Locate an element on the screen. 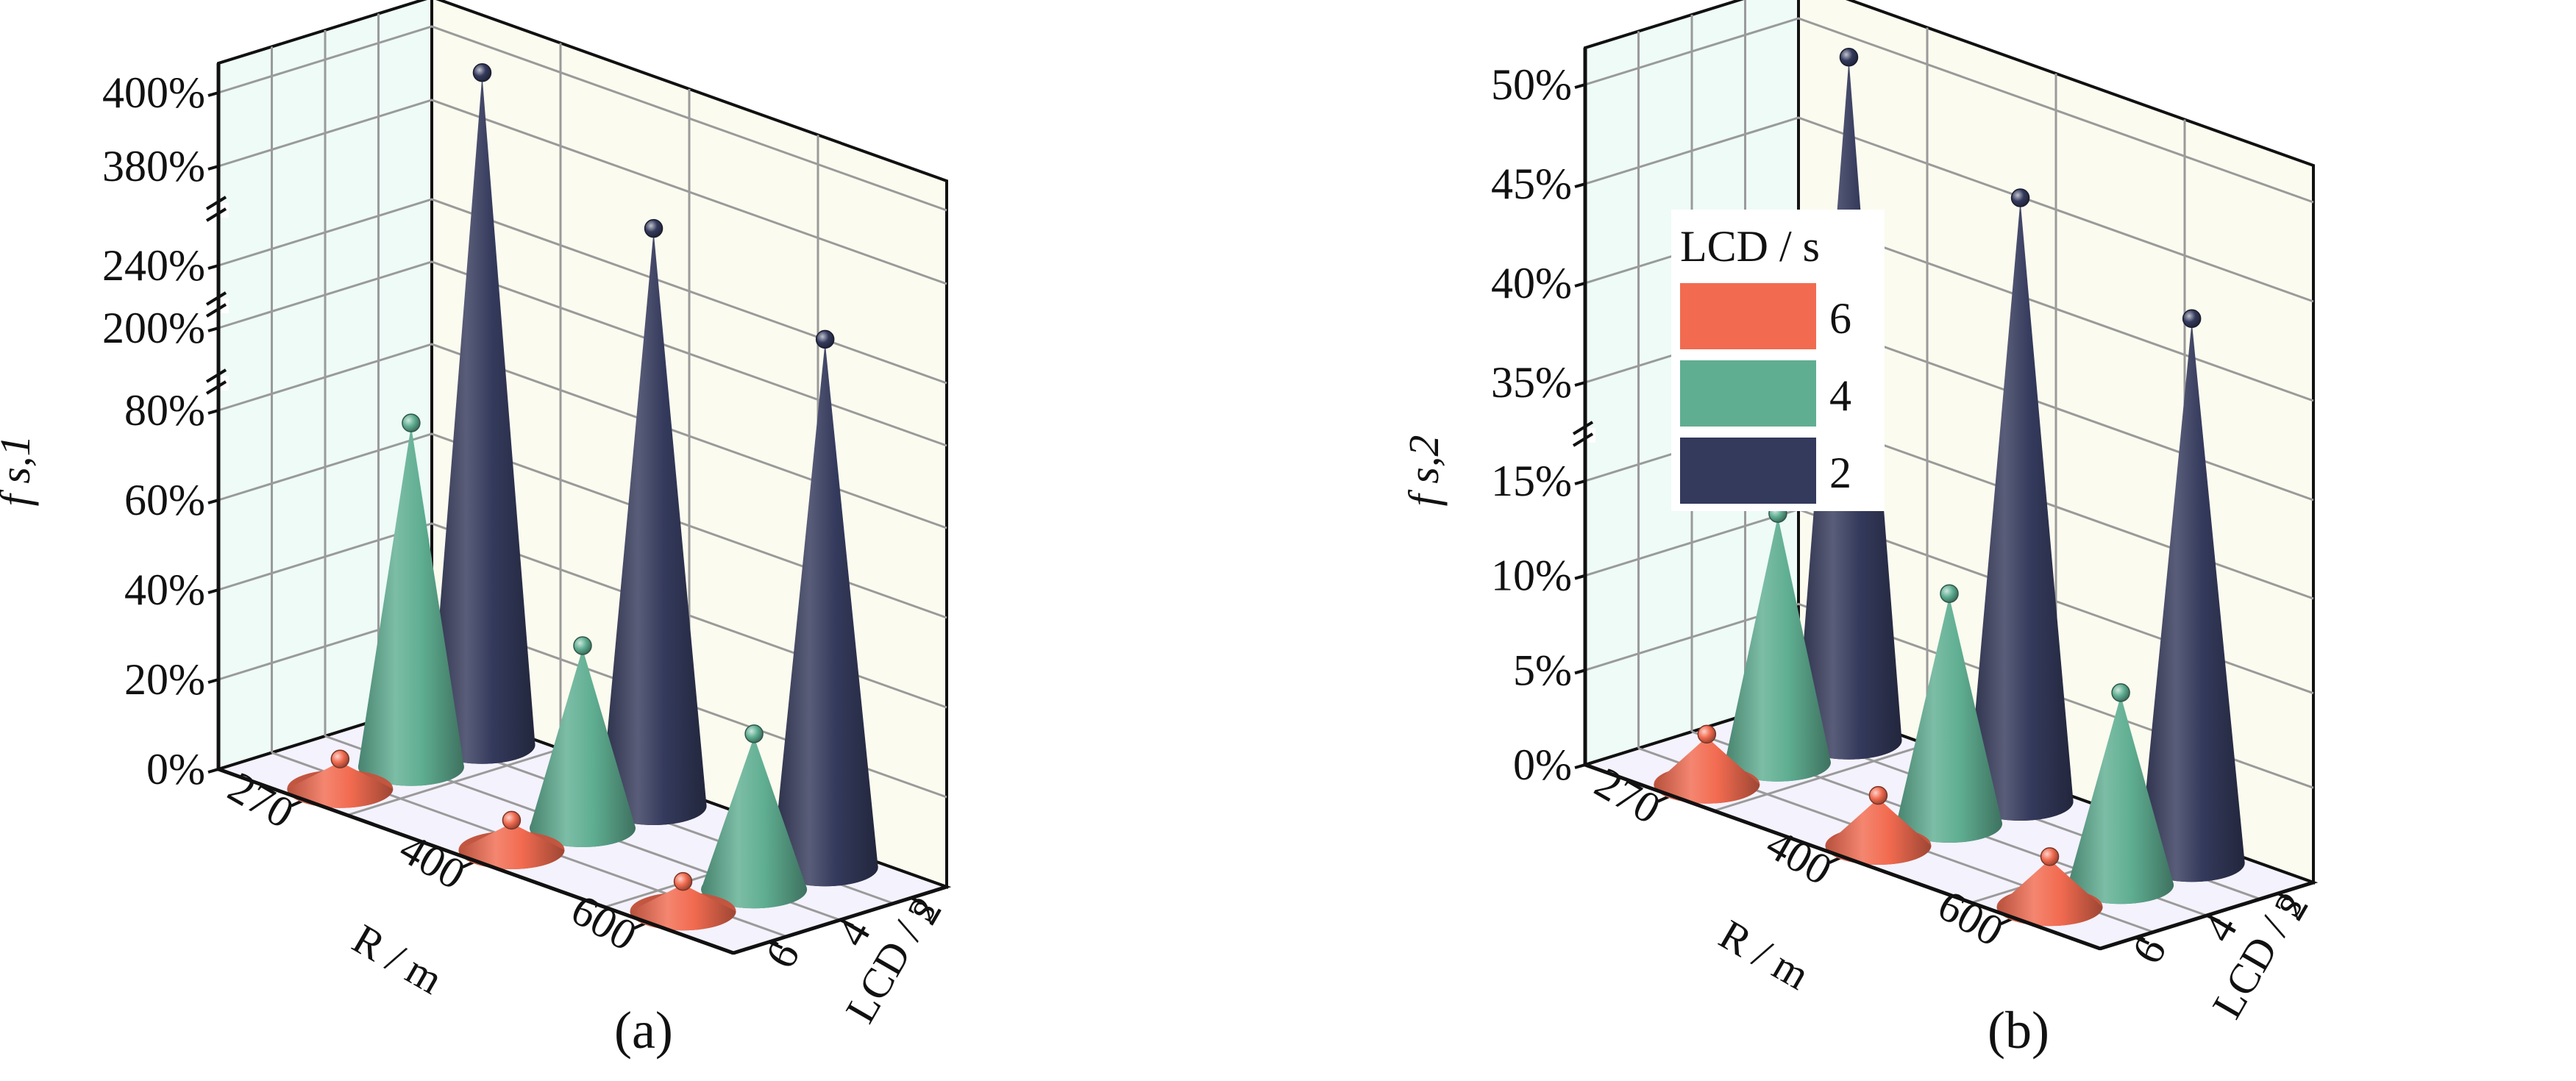 Image resolution: width=2576 pixels, height=1081 pixels. z-tick-label: 200% is located at coordinates (153, 328).